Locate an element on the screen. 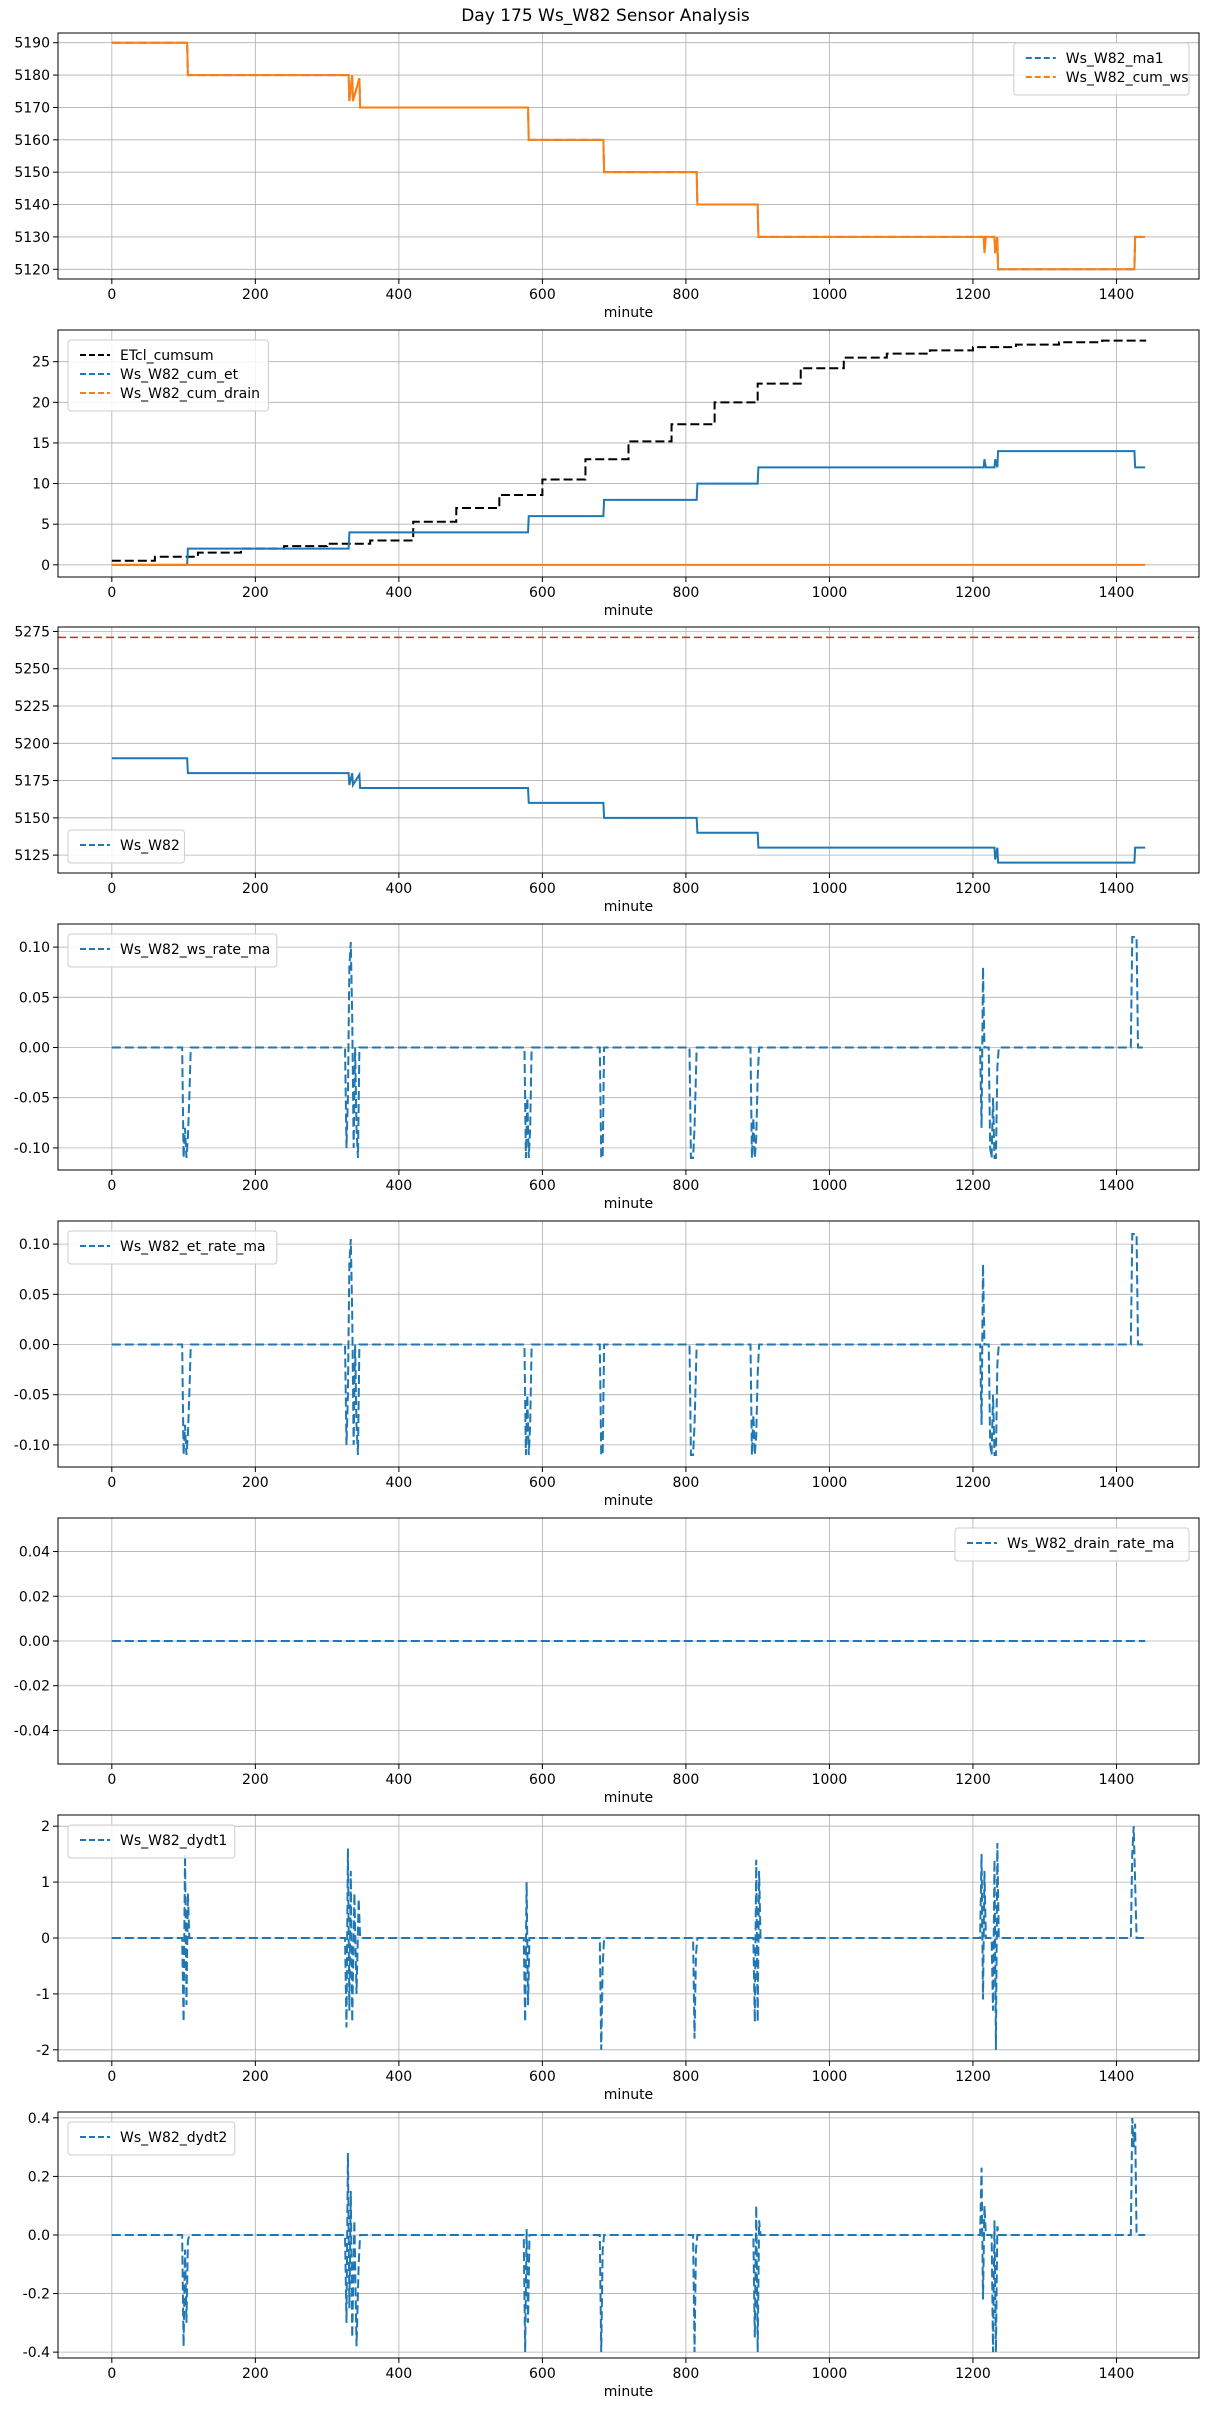 This screenshot has height=2411, width=1211. y-tick-label: 10 is located at coordinates (41, 485).